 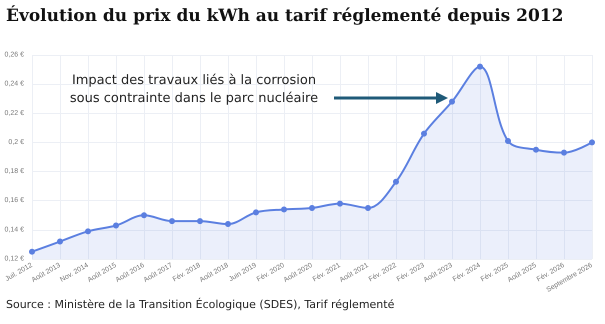 I want to click on annotation: Impact des travaux liés à la corrosion sous contrainte dans le parc nucléaire, so click(x=194, y=90).